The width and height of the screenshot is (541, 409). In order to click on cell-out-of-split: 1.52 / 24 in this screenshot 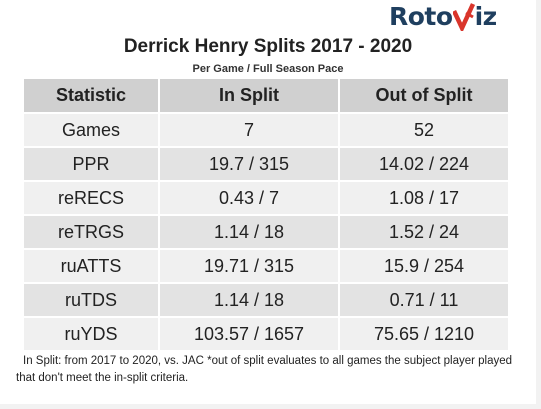, I will do `click(423, 231)`.